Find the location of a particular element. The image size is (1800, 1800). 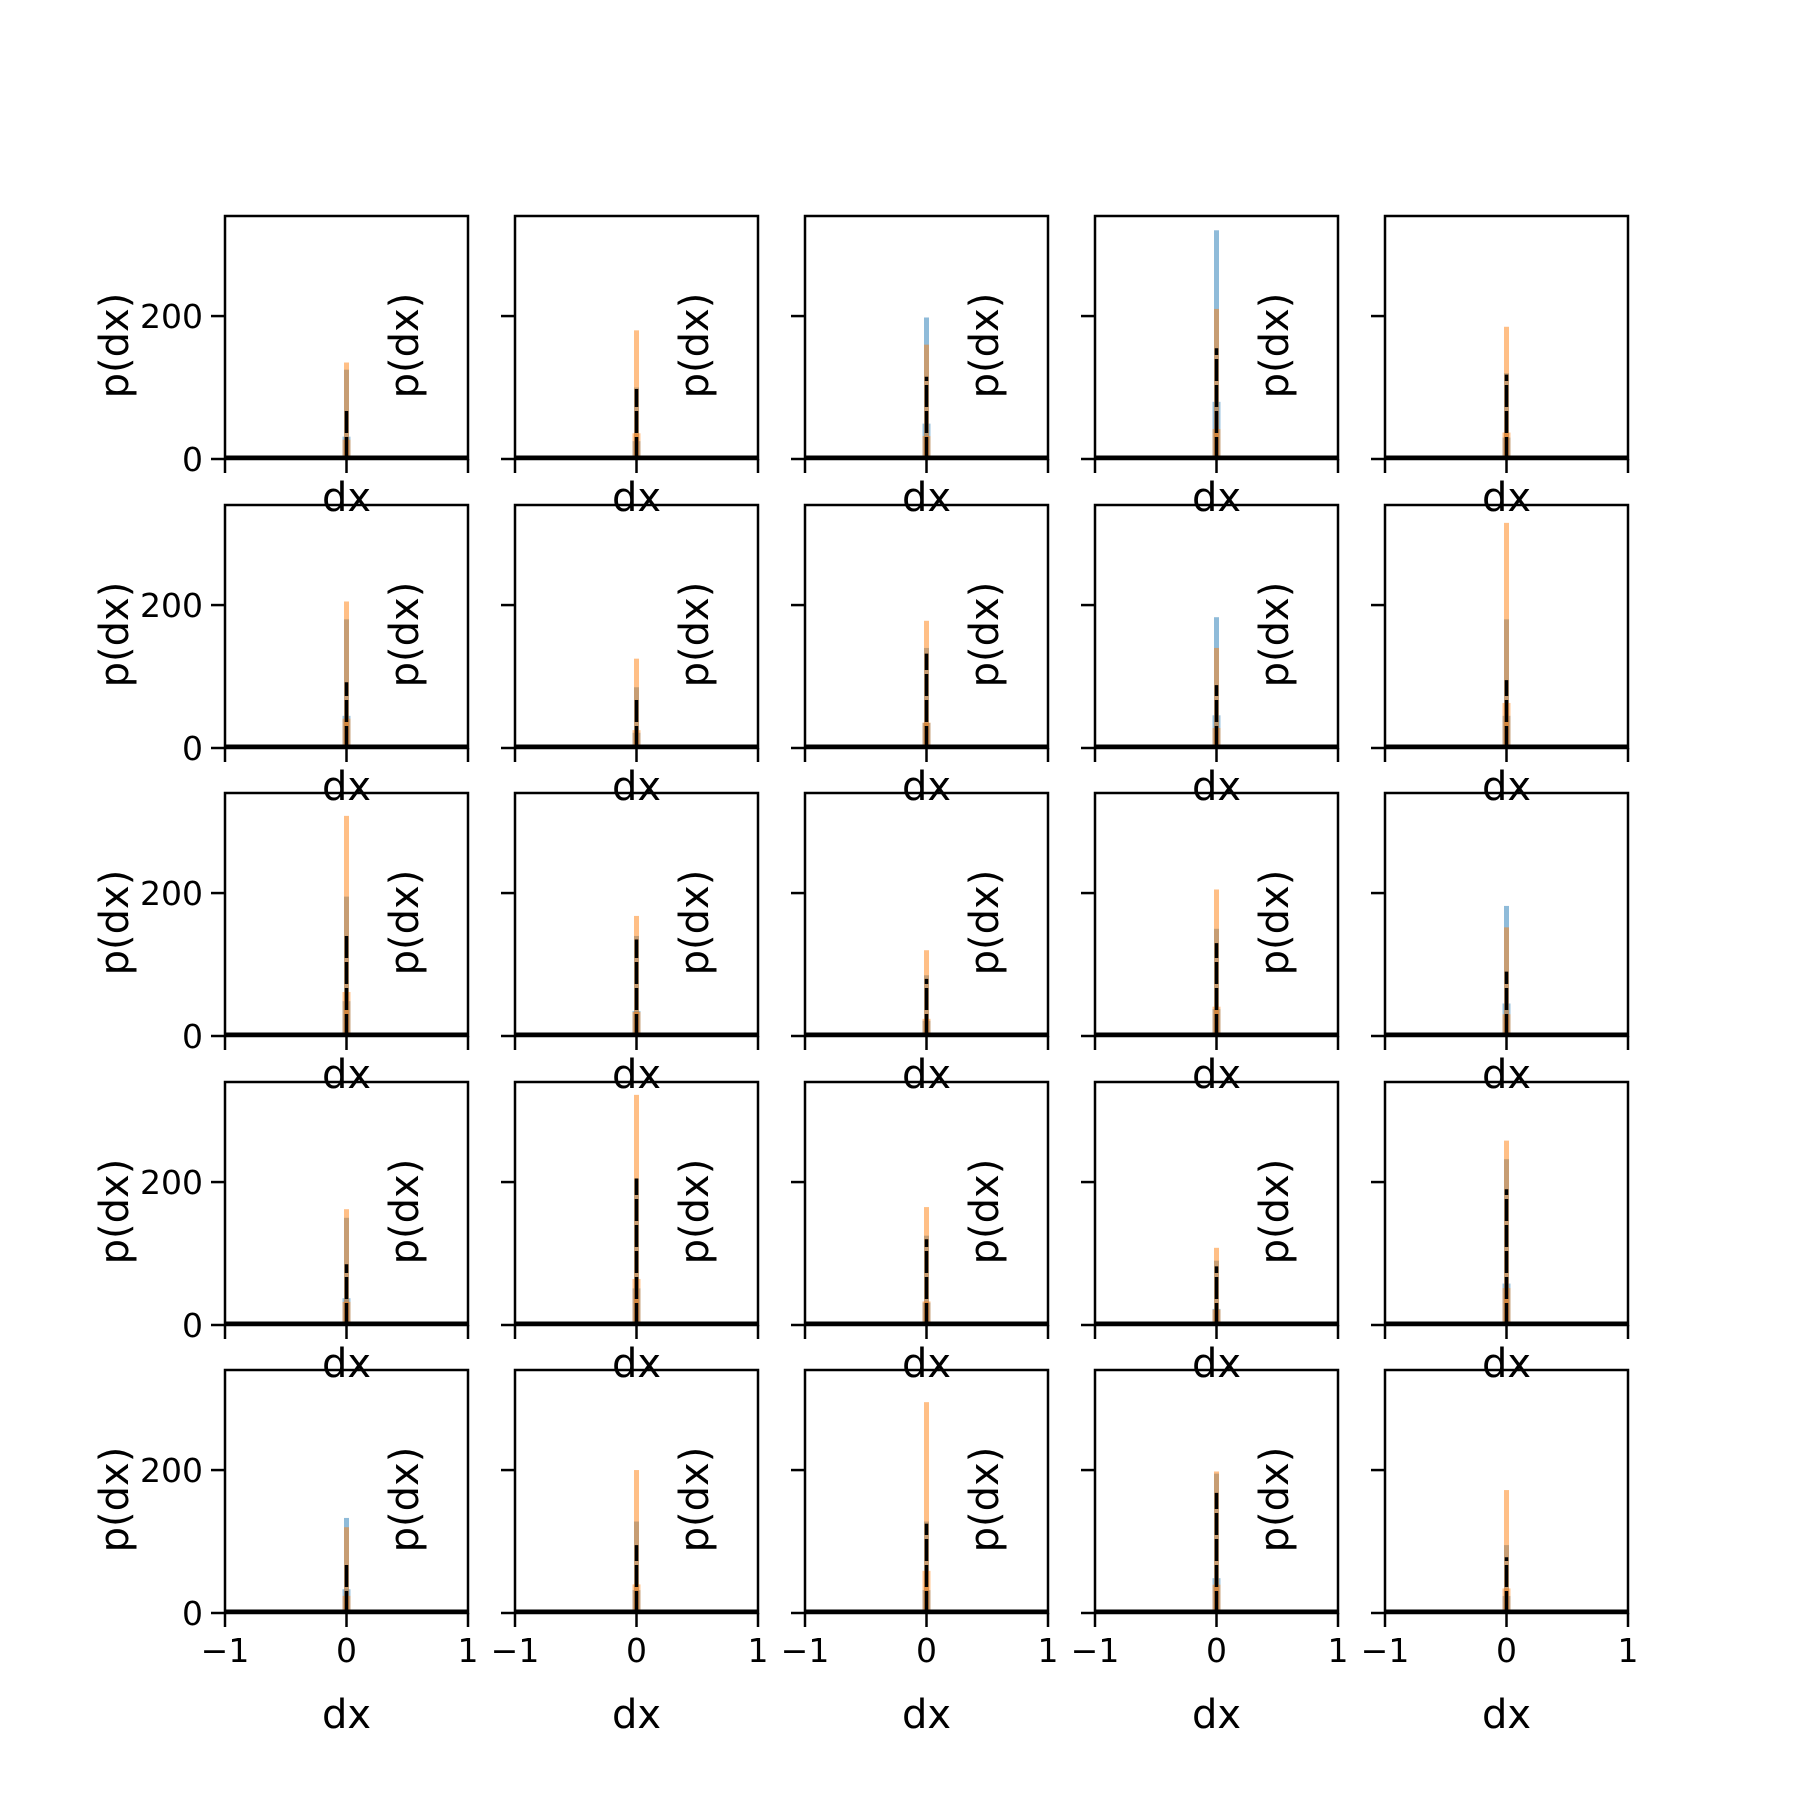

subplot-0-2: dx p(dx) is located at coordinates (861, 367).